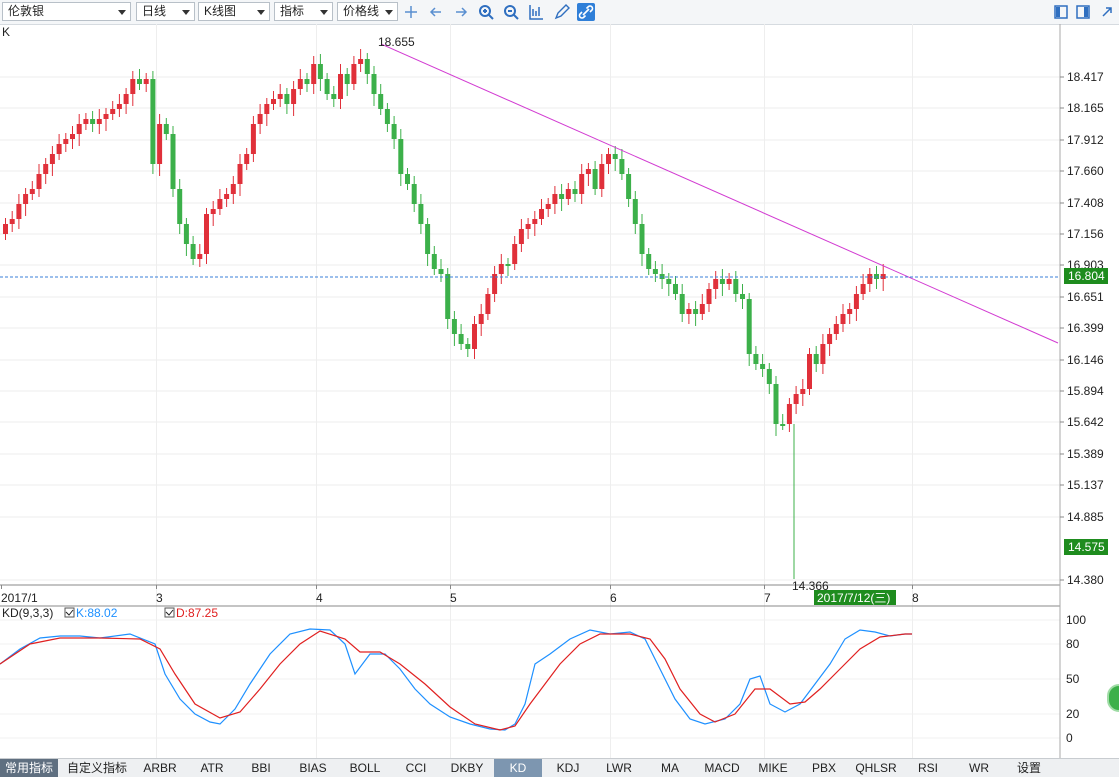 This screenshot has height=777, width=1119. What do you see at coordinates (220, 11) in the screenshot?
I see `chart-type-value: K线图` at bounding box center [220, 11].